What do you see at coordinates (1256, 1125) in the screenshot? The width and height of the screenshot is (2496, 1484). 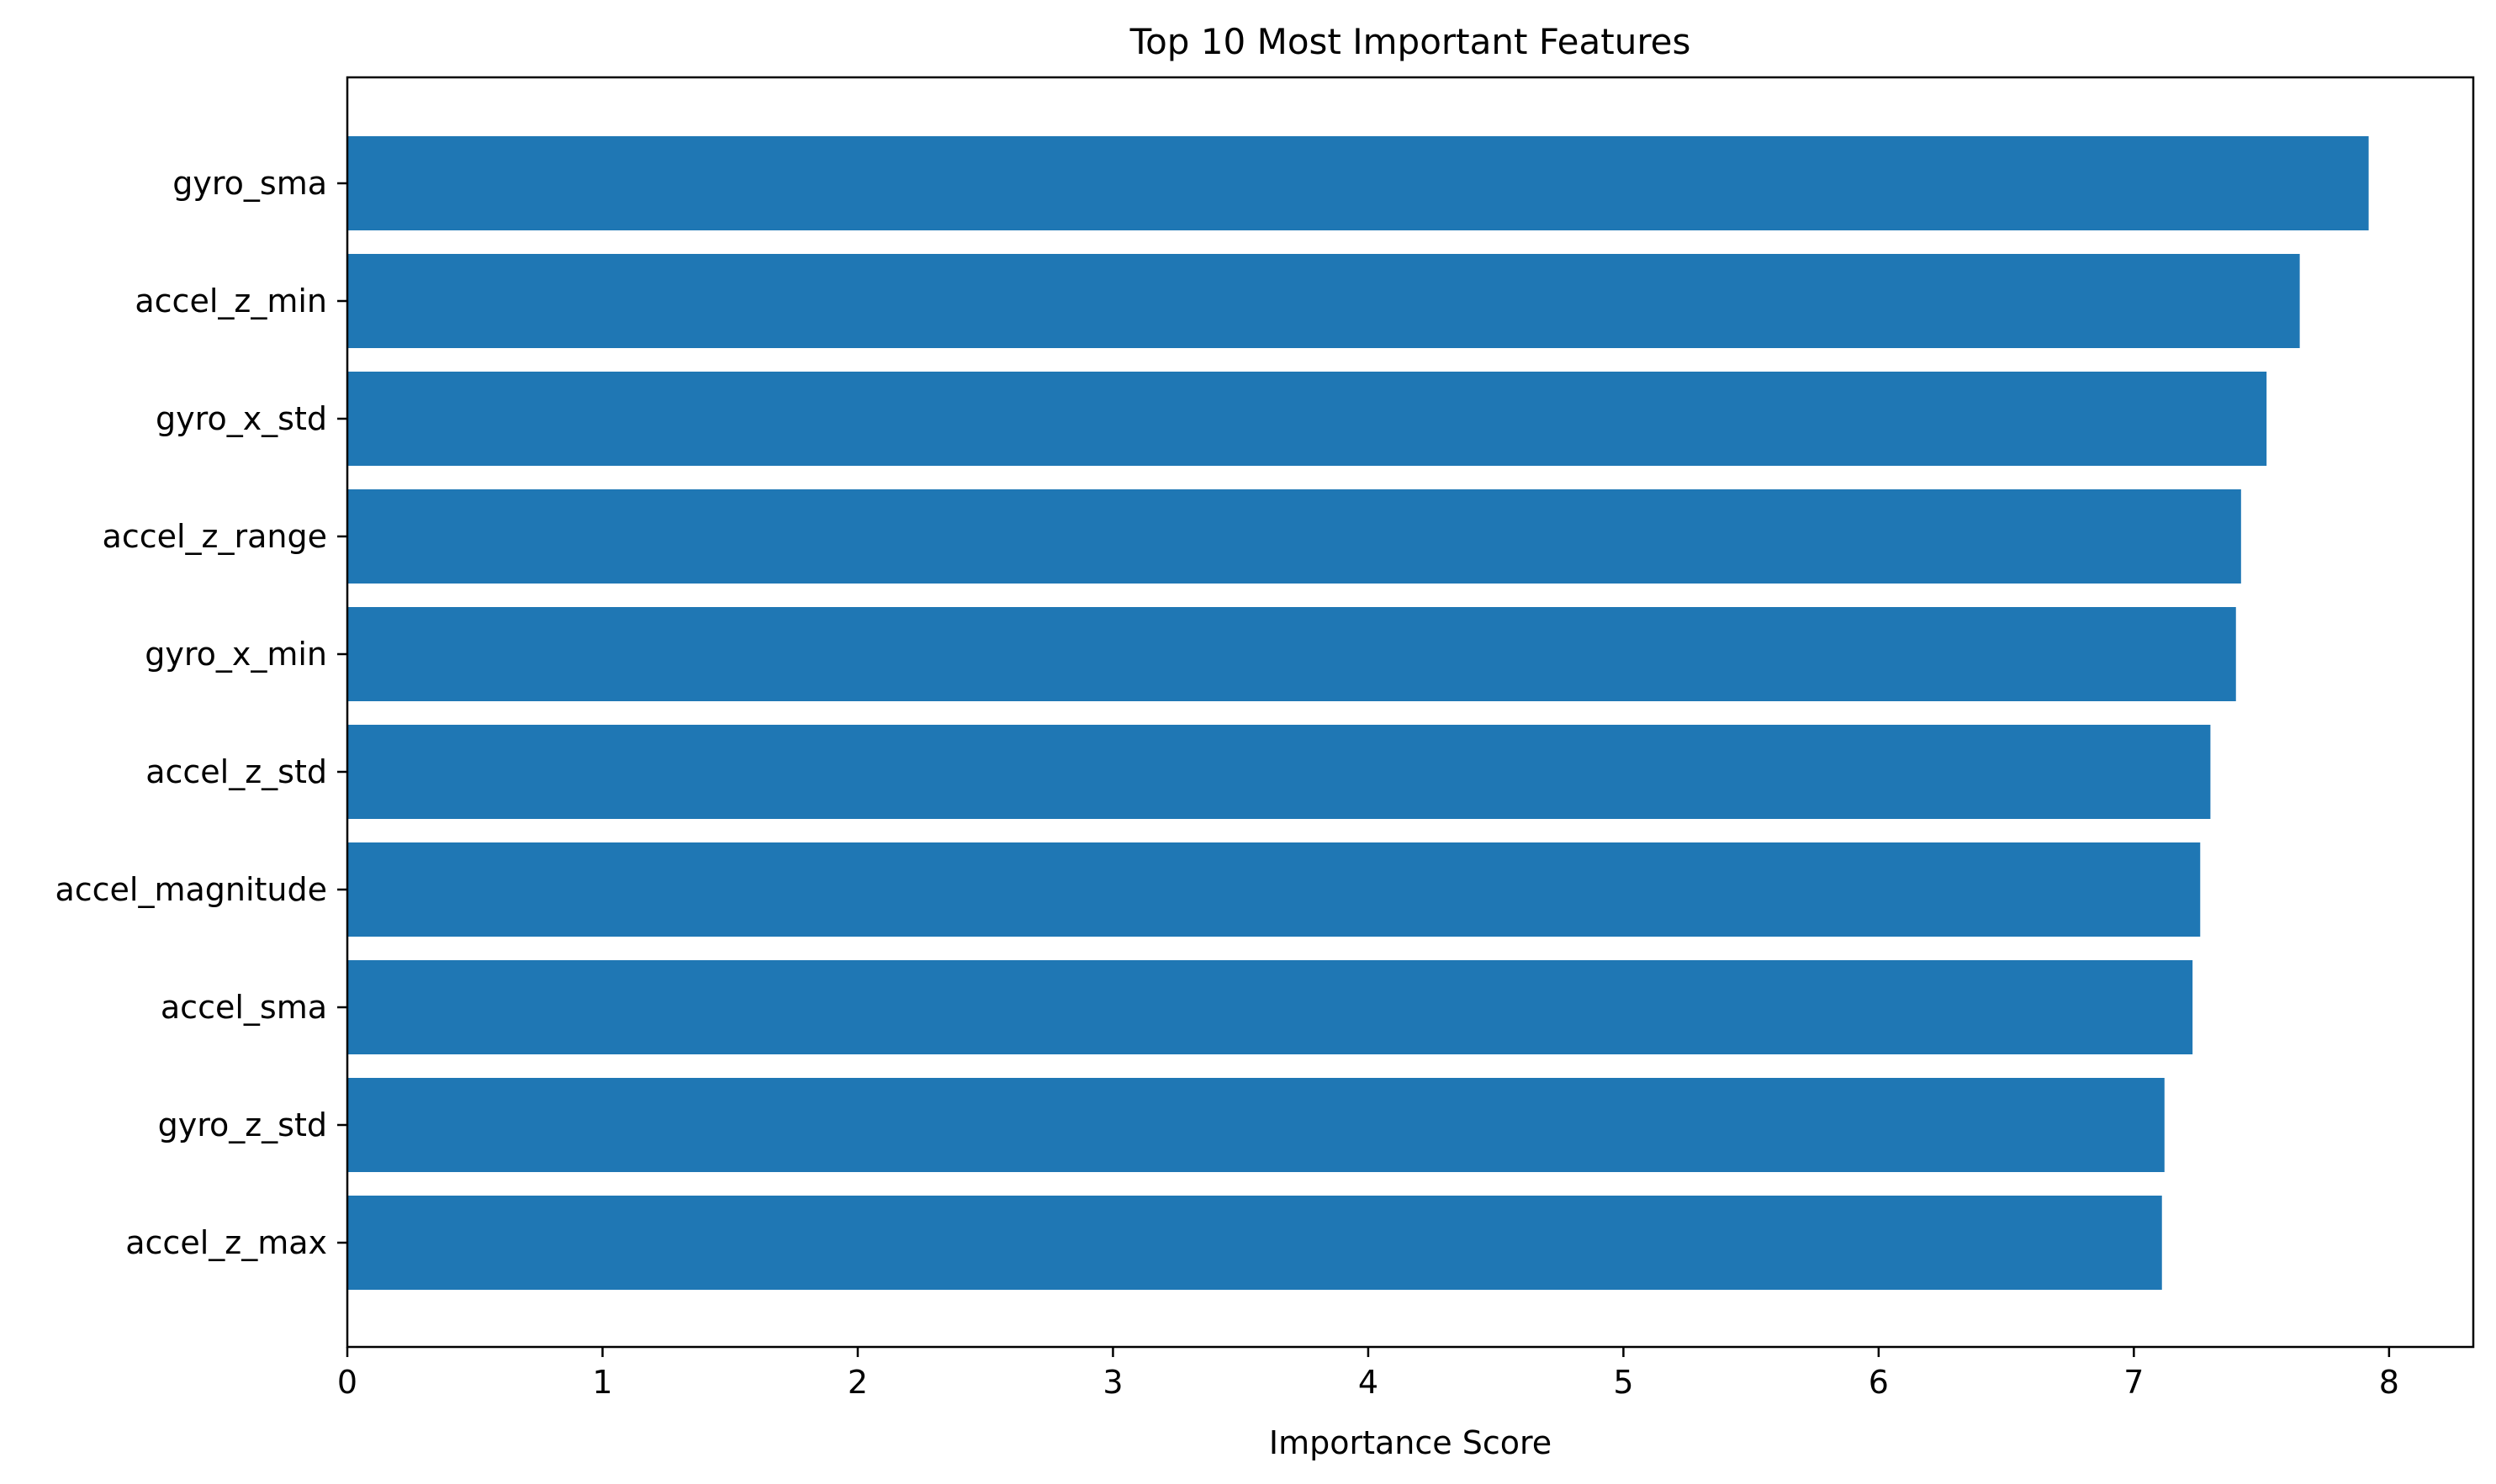 I see `bar-gyro_z_std` at bounding box center [1256, 1125].